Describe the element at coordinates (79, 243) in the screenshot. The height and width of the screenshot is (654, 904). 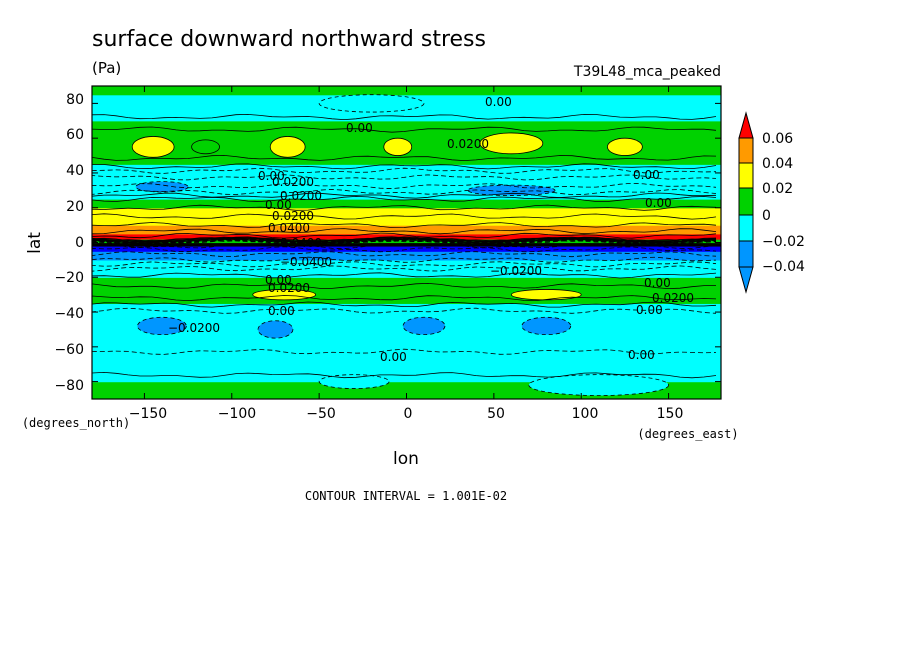
I see `y-tick-label: 0` at that location.